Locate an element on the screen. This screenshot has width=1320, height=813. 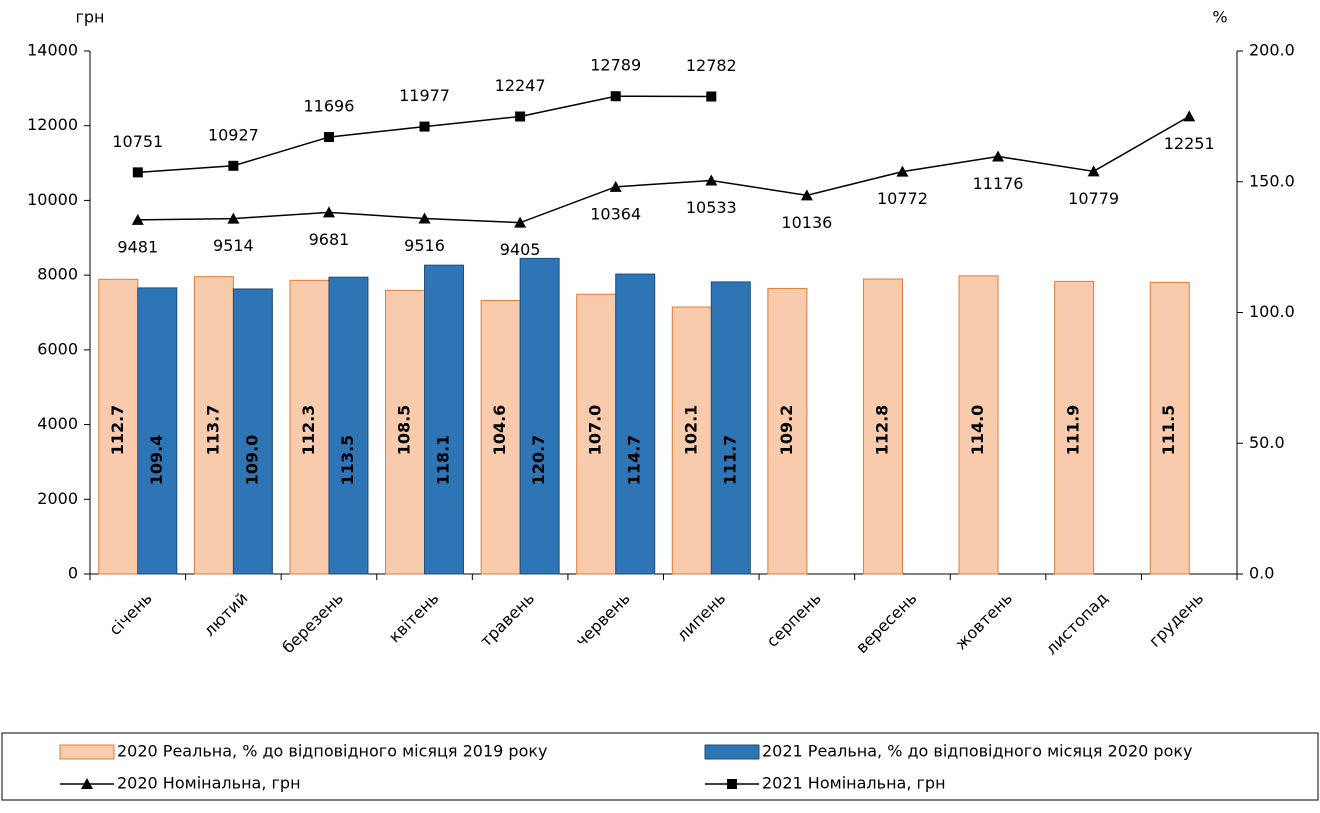
y-tick-label: 8000 is located at coordinates (57, 274).